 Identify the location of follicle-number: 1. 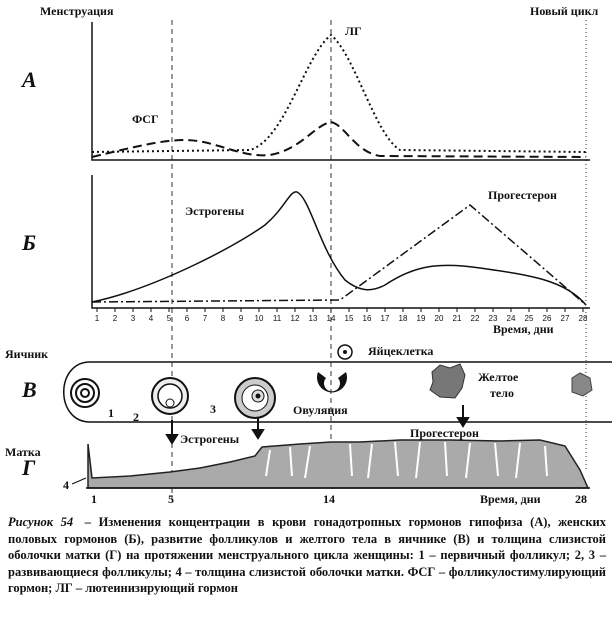
(111, 413).